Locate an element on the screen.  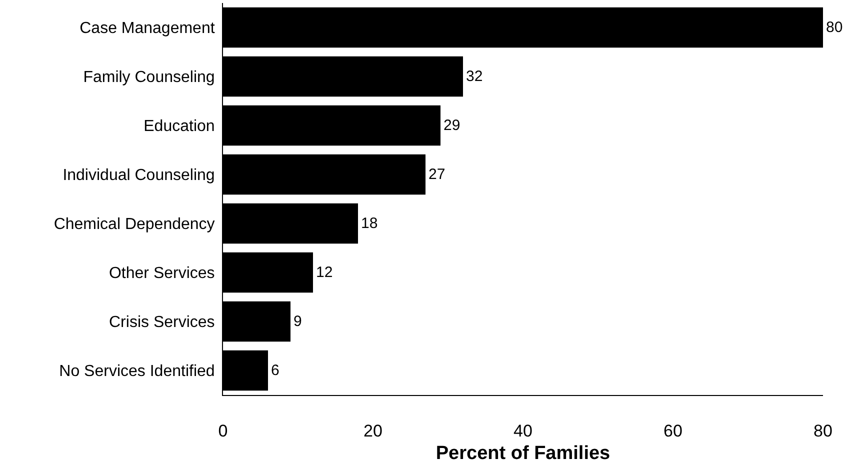
data-label: 27 is located at coordinates (437, 174).